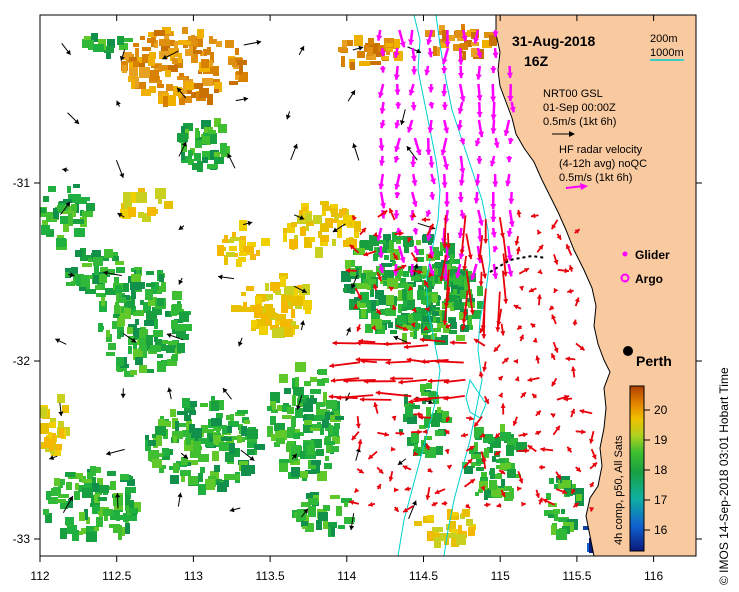 Image resolution: width=739 pixels, height=592 pixels. I want to click on colorbar-ticks: 20 19 18 17 16, so click(656, 470).